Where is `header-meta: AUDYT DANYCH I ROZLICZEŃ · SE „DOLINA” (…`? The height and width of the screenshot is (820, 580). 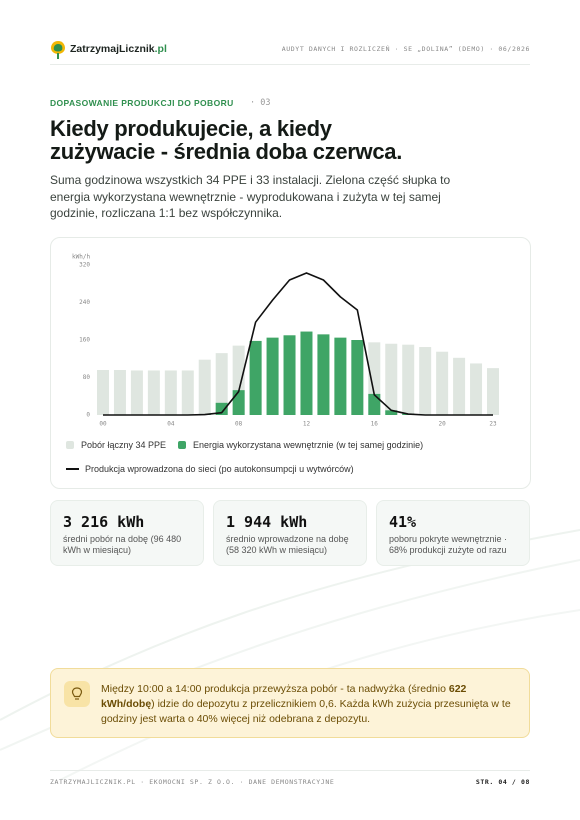
header-meta: AUDYT DANYCH I ROZLICZEŃ · SE „DOLINA” (… is located at coordinates (405, 49).